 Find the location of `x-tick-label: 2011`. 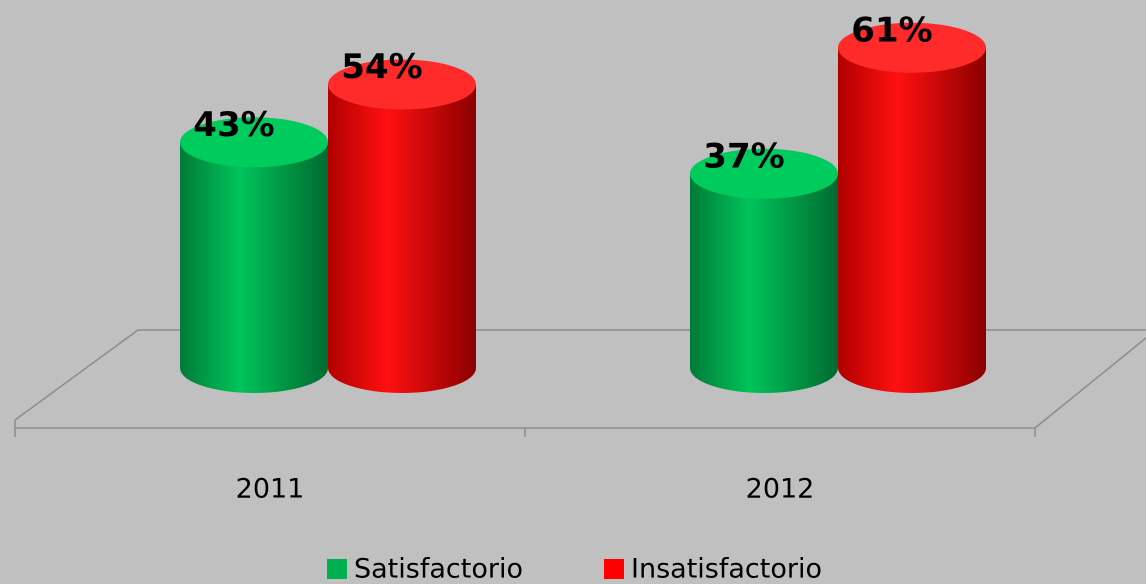

x-tick-label: 2011 is located at coordinates (270, 489).